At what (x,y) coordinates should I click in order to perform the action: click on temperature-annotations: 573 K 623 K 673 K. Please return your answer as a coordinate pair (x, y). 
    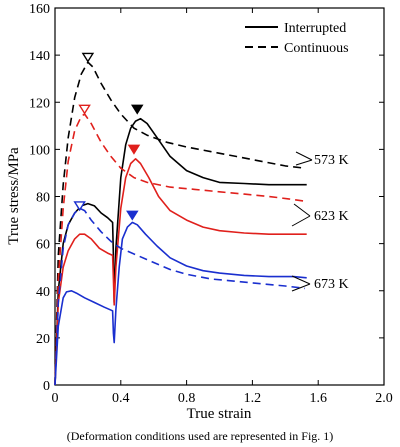
    Looking at the image, I should click on (320, 221).